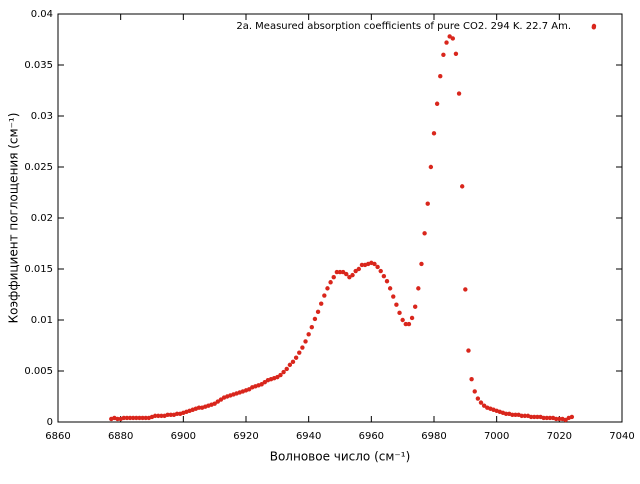 The height and width of the screenshot is (484, 640). I want to click on y-tick-label: 0.03, so click(42, 116).